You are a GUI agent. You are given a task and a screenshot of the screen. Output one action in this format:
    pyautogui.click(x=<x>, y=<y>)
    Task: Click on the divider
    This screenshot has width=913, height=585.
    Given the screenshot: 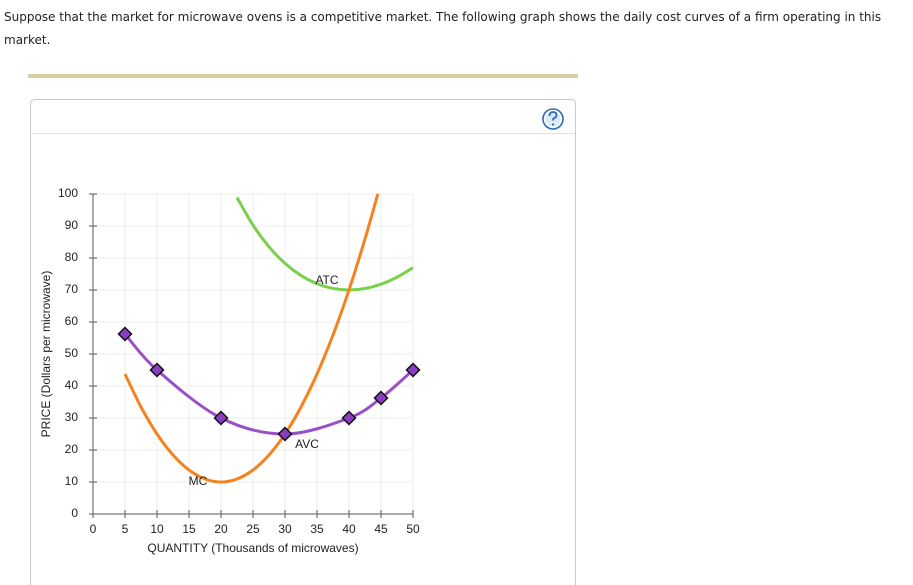 What is the action you would take?
    pyautogui.click(x=303, y=76)
    